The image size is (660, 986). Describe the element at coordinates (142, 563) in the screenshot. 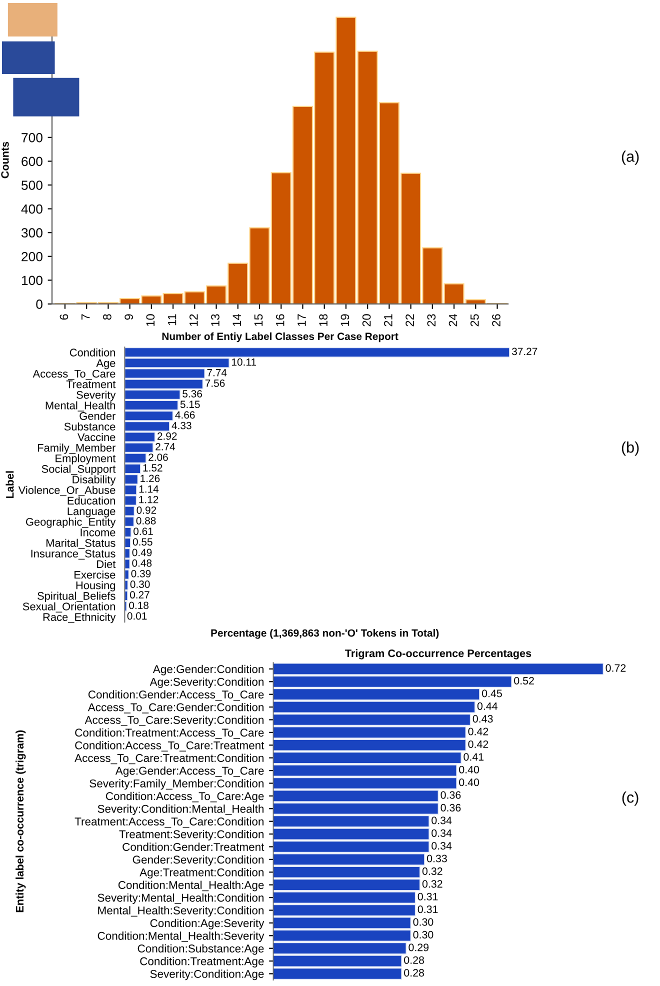

I see `data-label: 0.48` at that location.